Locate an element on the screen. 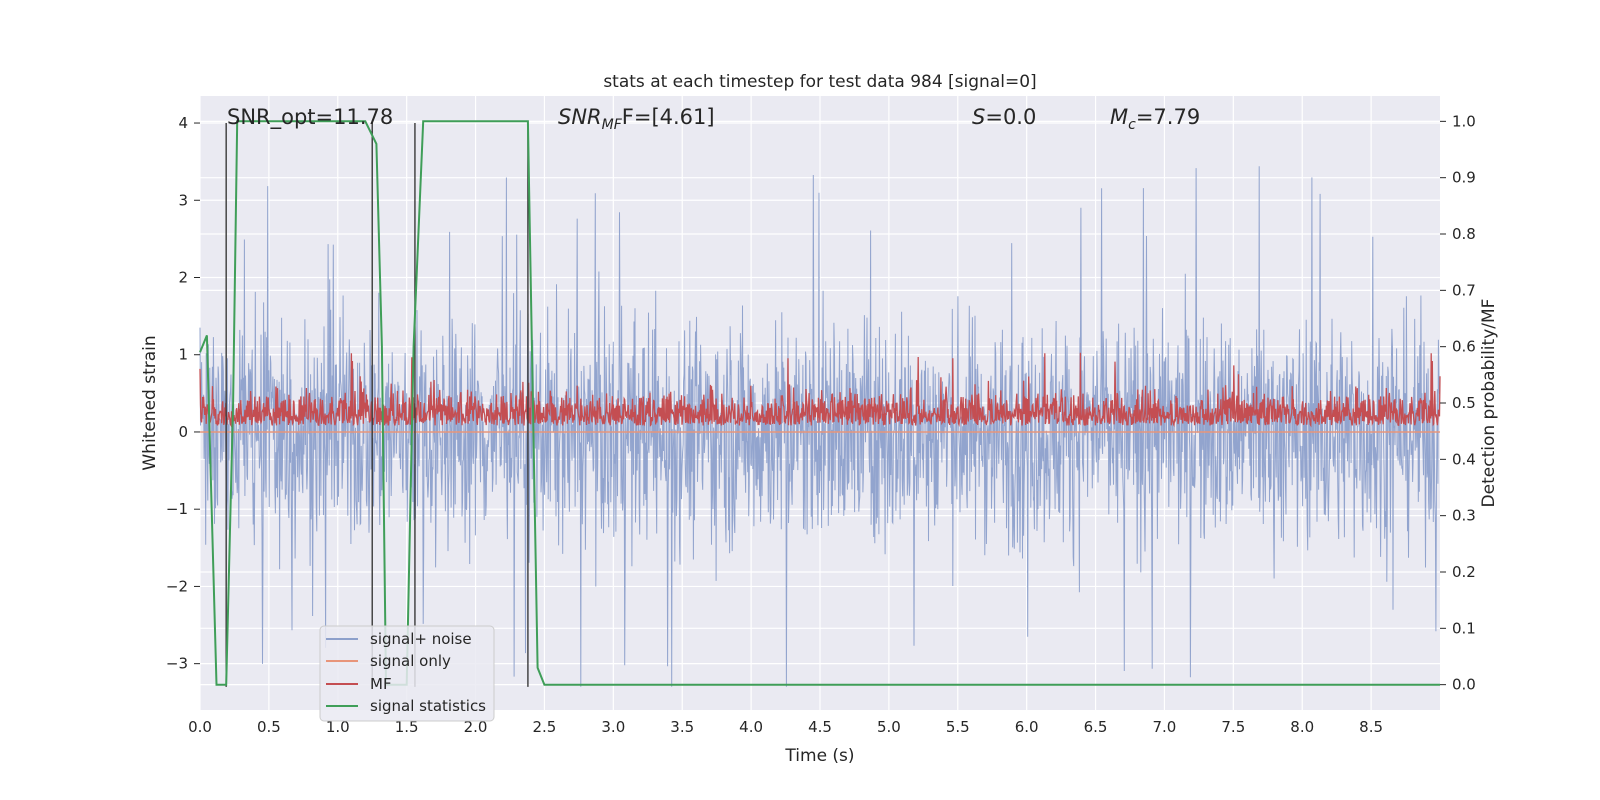 The width and height of the screenshot is (1600, 800). y-axis-label-right: Detection probability/MF is located at coordinates (1489, 403).